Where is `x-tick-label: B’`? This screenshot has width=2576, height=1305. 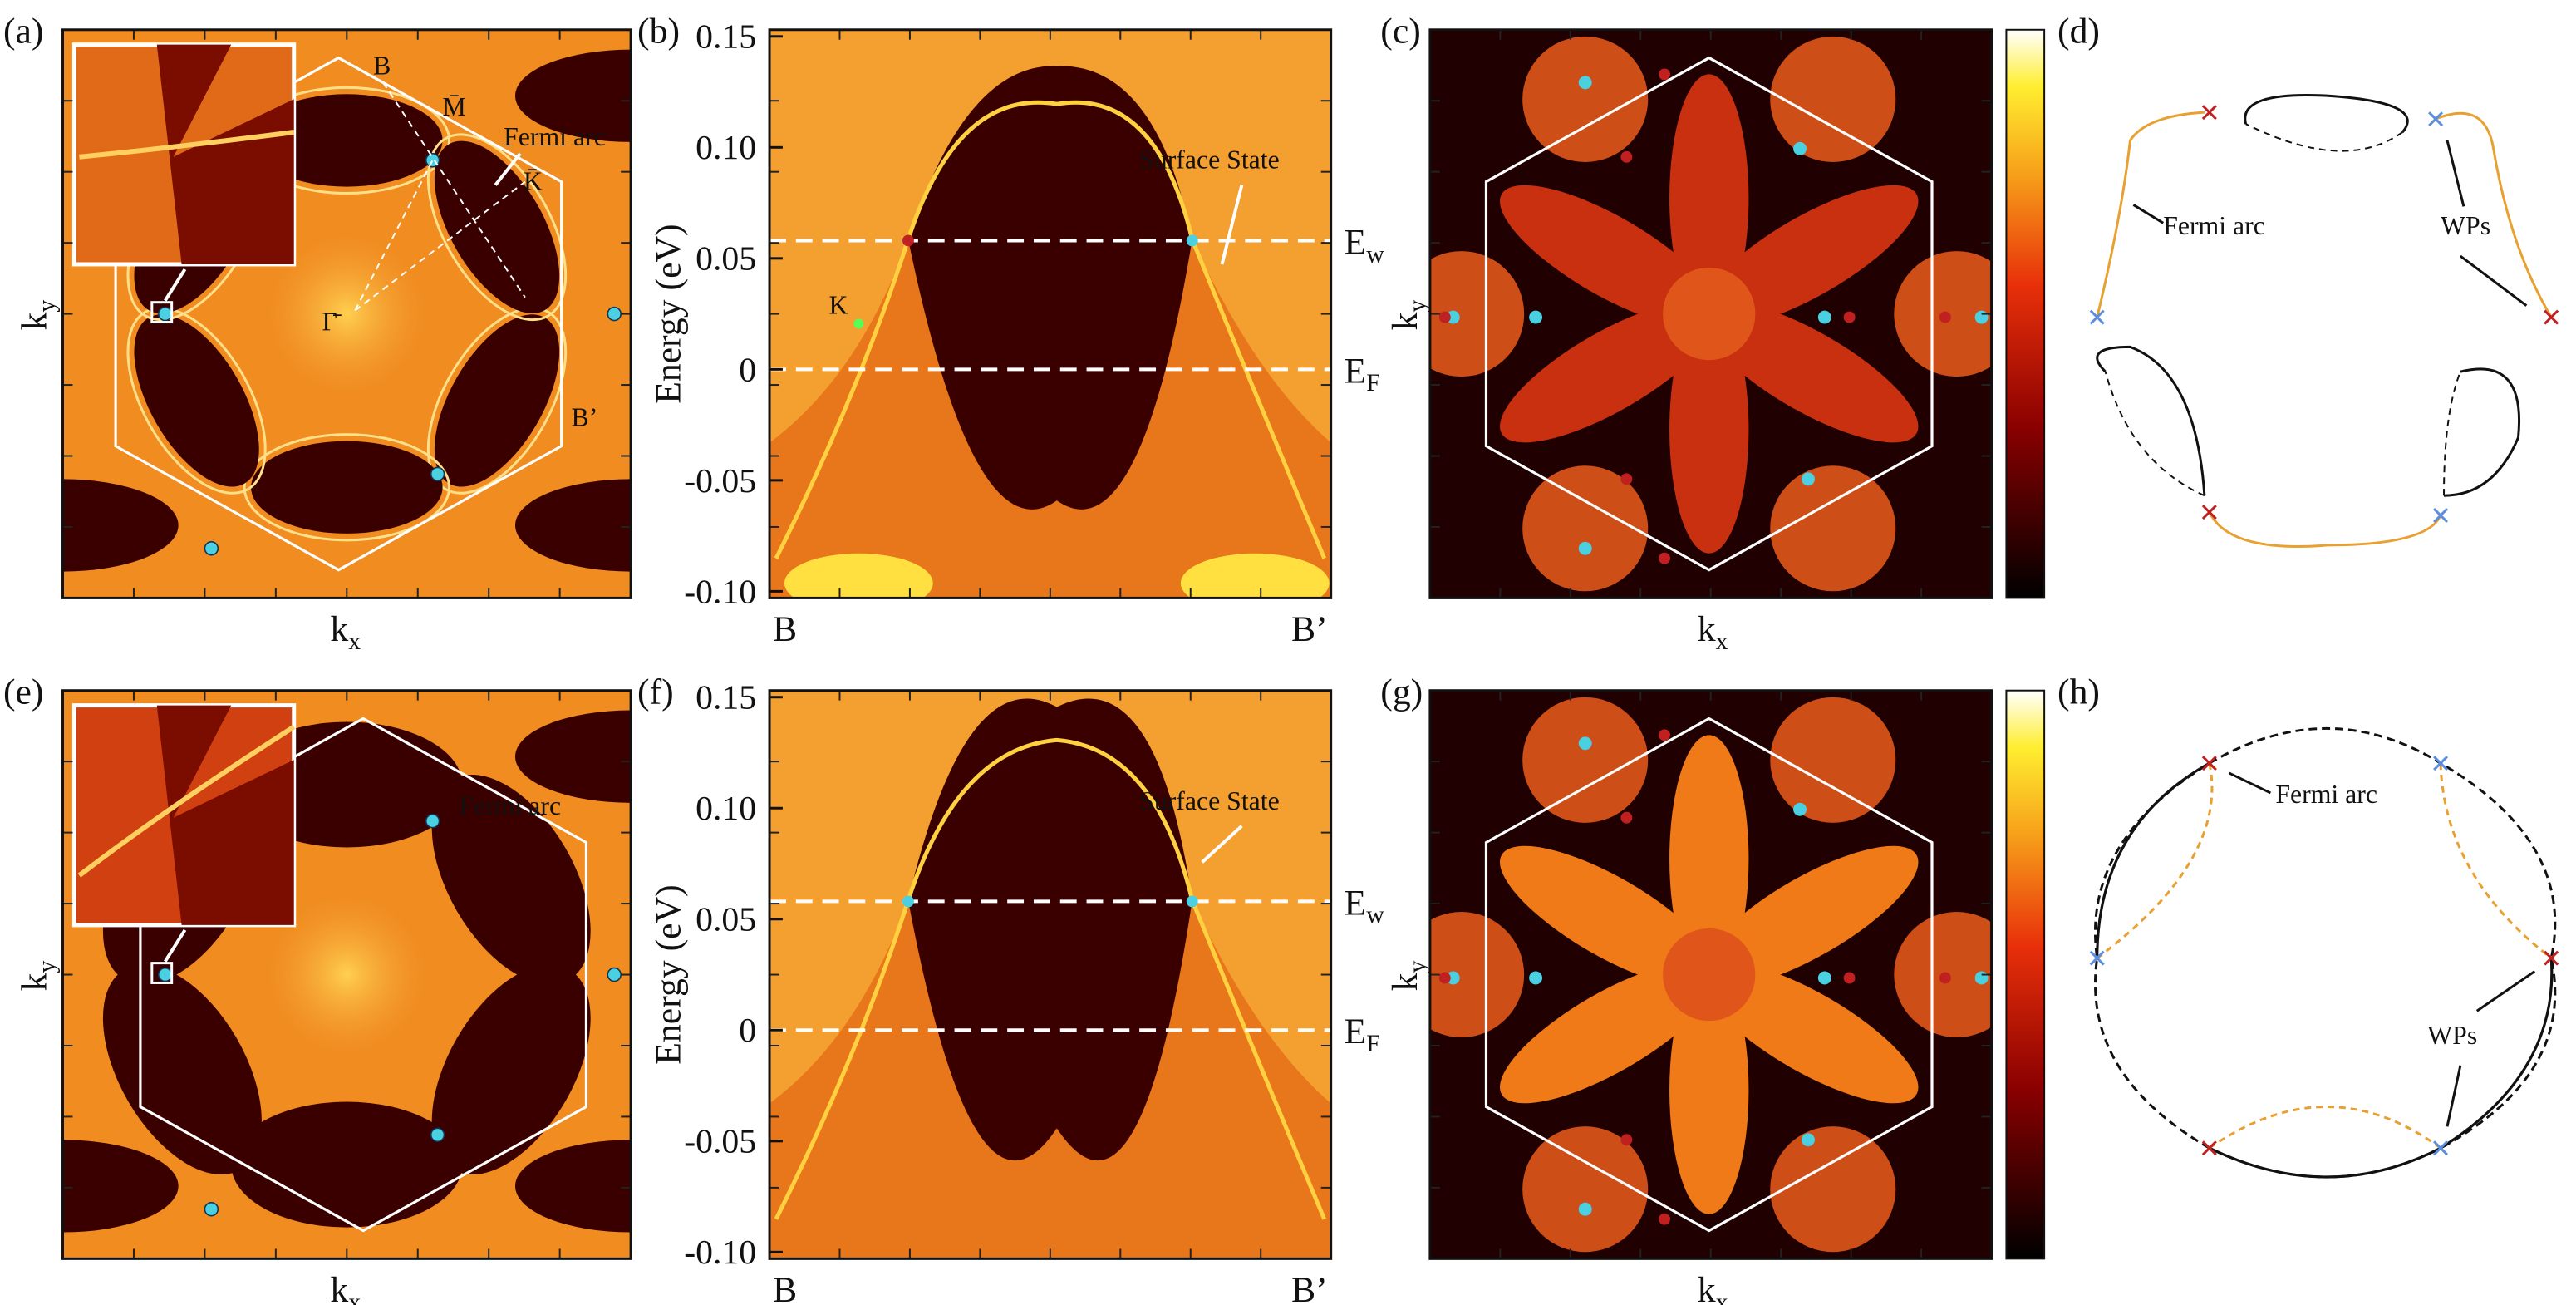 x-tick-label: B’ is located at coordinates (1309, 629).